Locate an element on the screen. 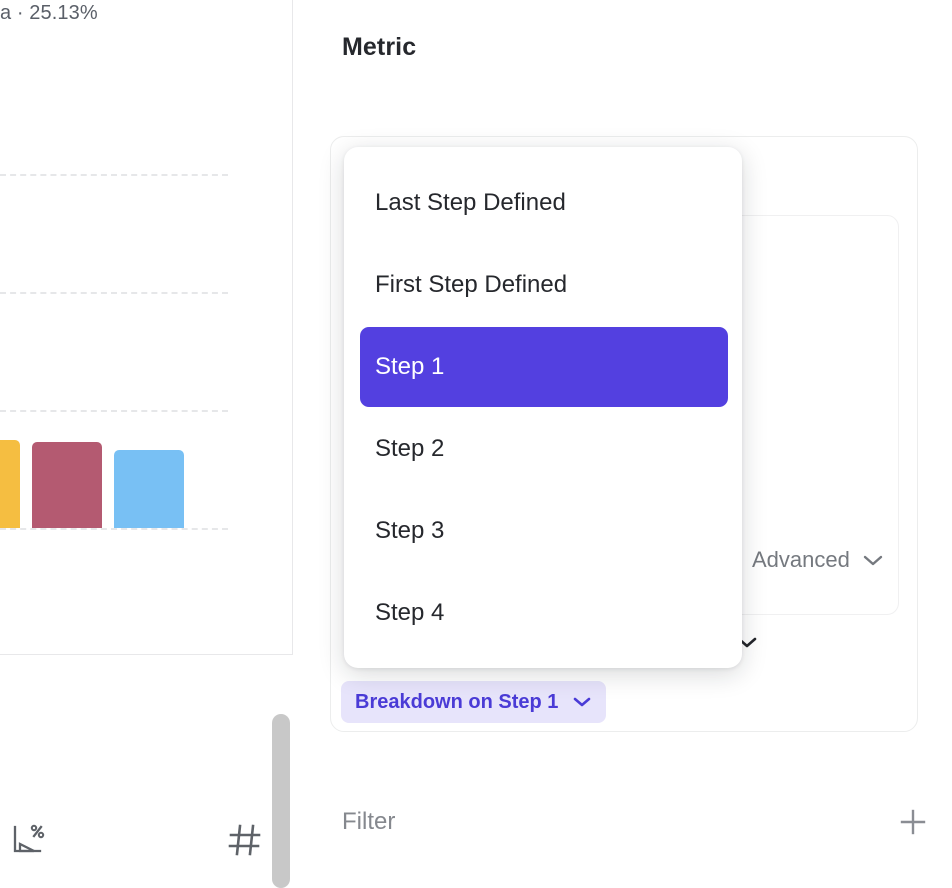 The width and height of the screenshot is (952, 888). dropdown-option-label: Step 1 is located at coordinates (410, 366).